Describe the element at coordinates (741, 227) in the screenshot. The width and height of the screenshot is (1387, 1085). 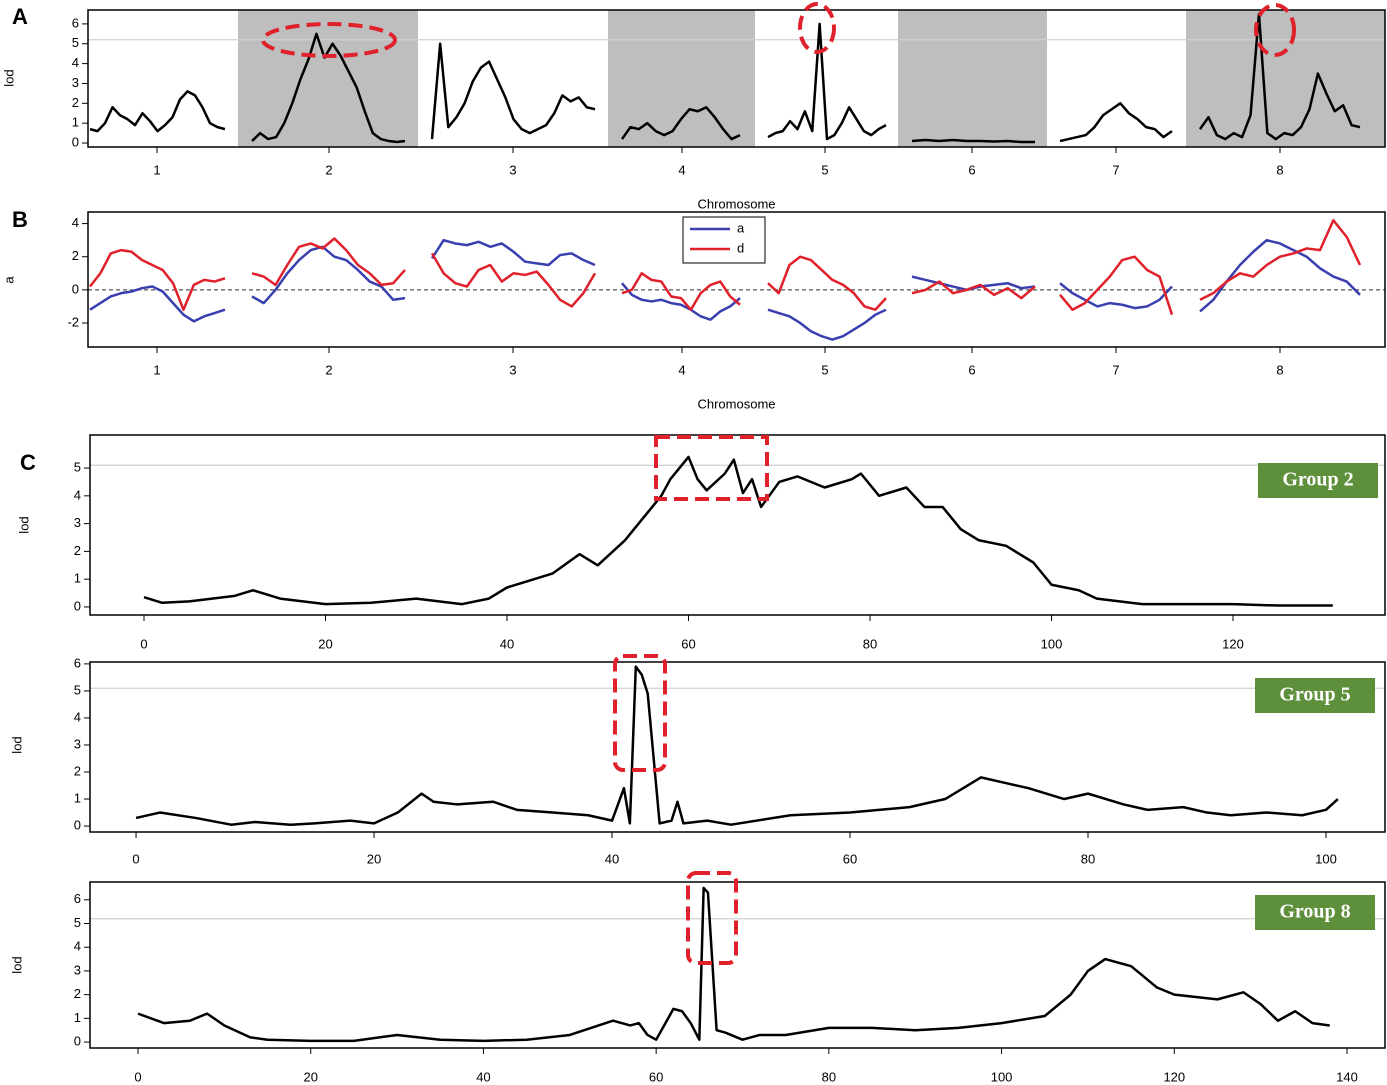
I see `legend-label: a` at that location.